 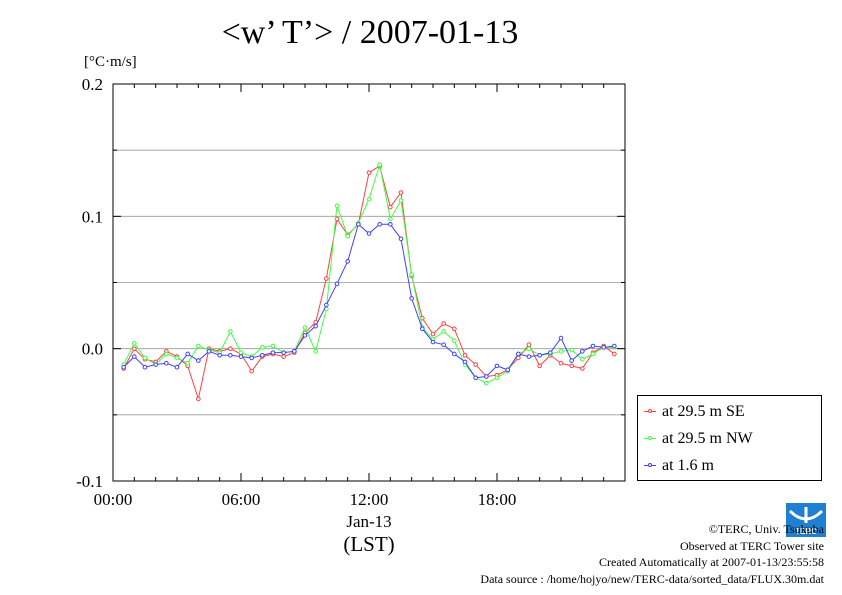 What do you see at coordinates (806, 531) in the screenshot?
I see `logo-text: TERC` at bounding box center [806, 531].